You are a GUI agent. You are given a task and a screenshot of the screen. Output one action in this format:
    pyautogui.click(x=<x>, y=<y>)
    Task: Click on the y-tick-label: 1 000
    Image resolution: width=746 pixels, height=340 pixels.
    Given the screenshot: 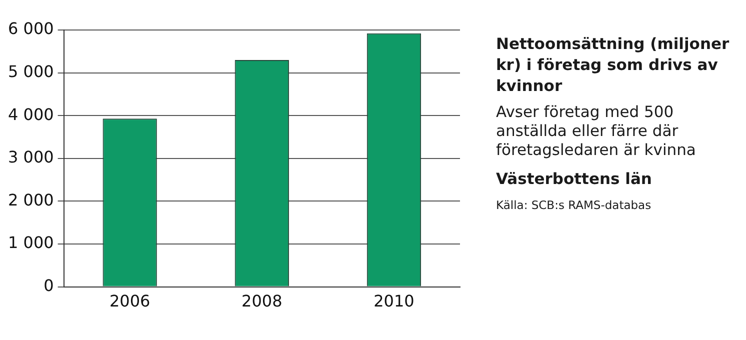 What is the action you would take?
    pyautogui.click(x=31, y=242)
    